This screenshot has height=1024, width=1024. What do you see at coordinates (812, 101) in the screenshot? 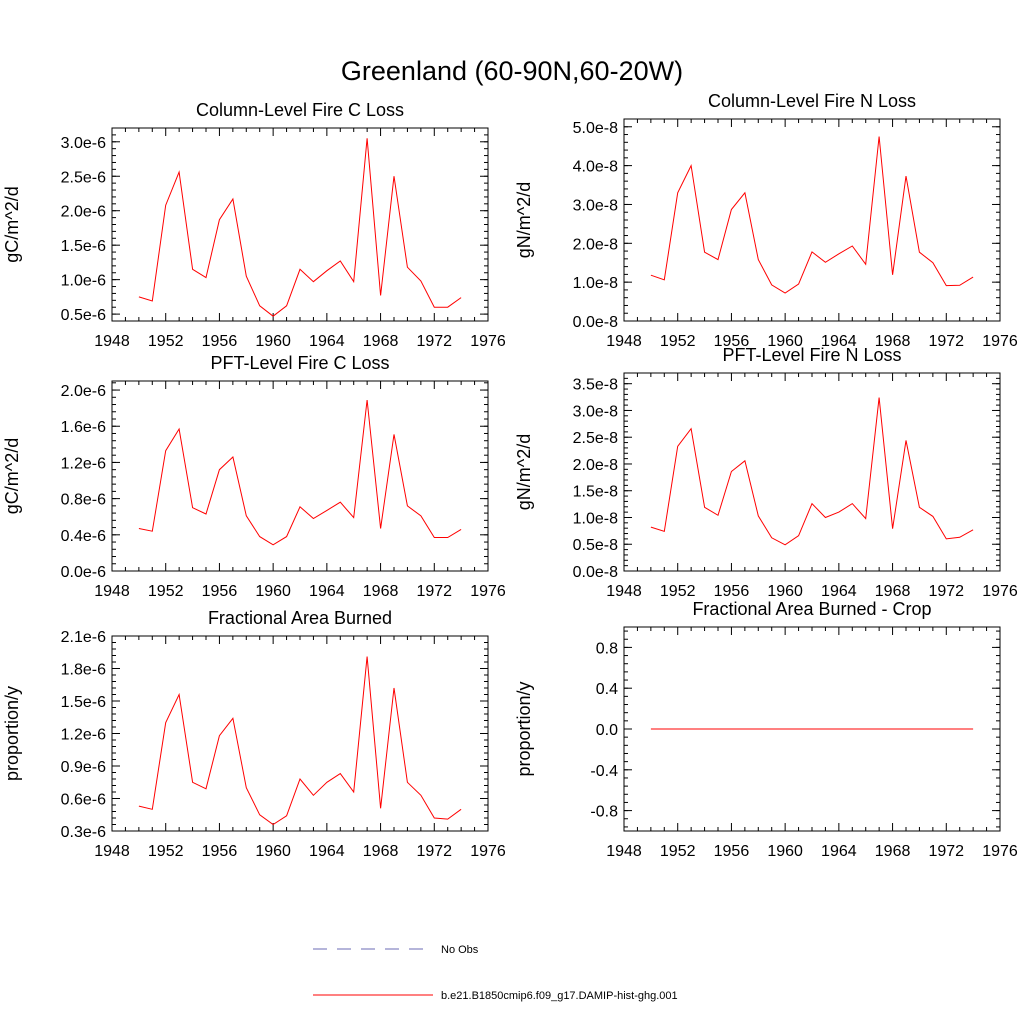
I see `panel-title: Column-Level Fire N Loss` at bounding box center [812, 101].